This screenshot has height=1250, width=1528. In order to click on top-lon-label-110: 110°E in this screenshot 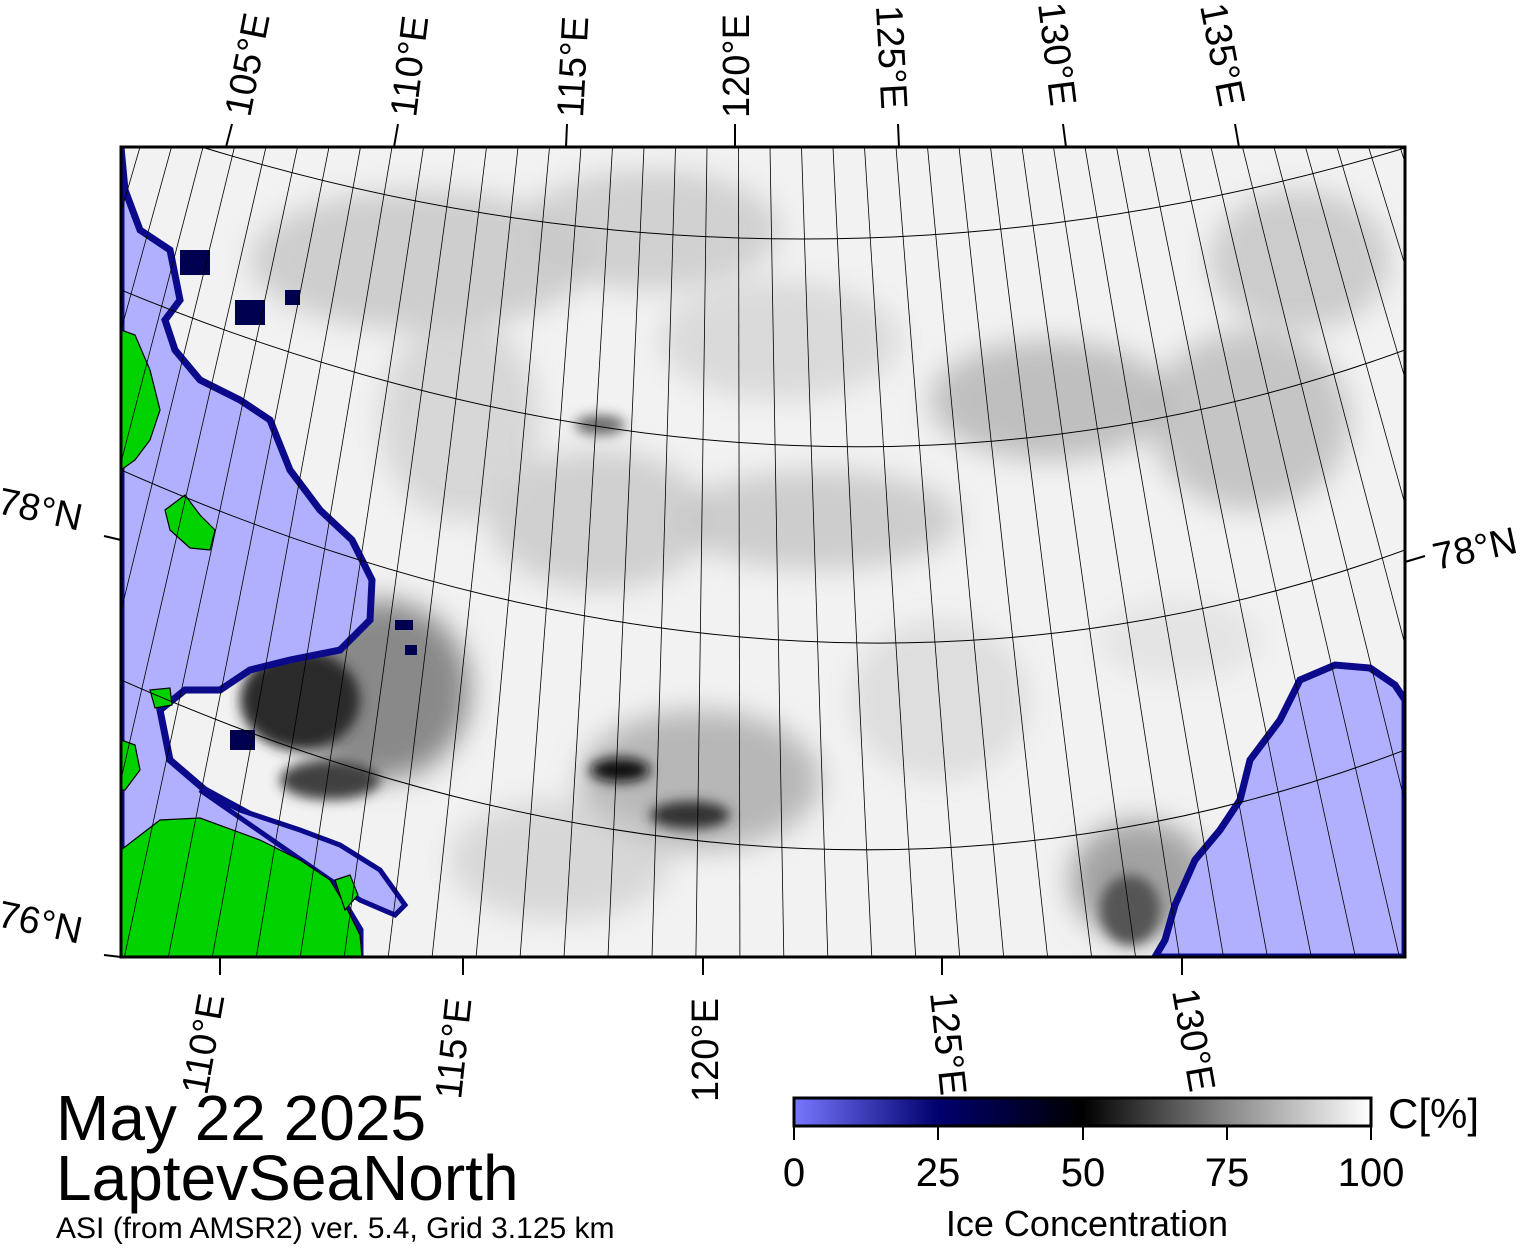, I will do `click(410, 66)`.